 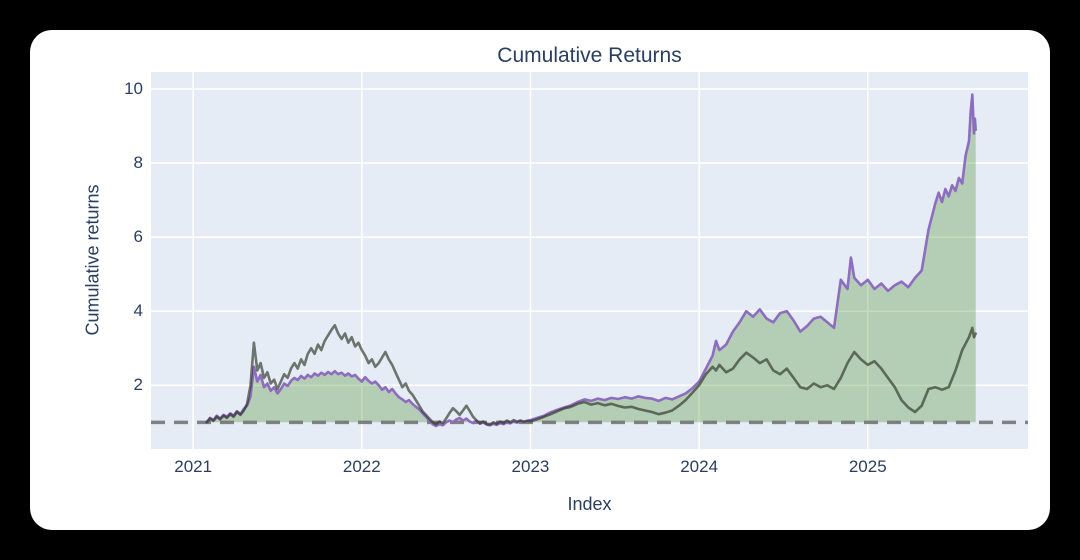 I want to click on x-tick-label: 2024, so click(x=699, y=466).